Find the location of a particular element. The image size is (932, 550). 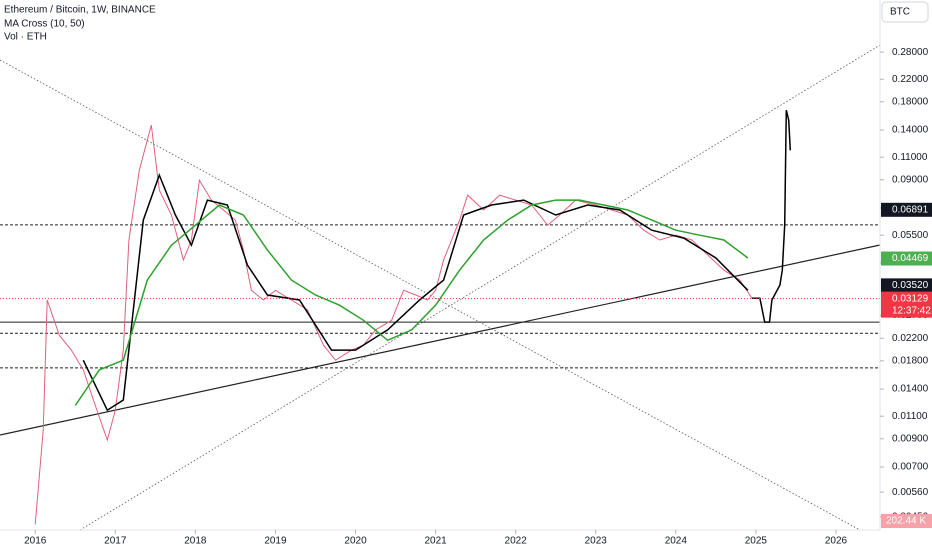

y-tick-label: 0.01800 is located at coordinates (910, 360).